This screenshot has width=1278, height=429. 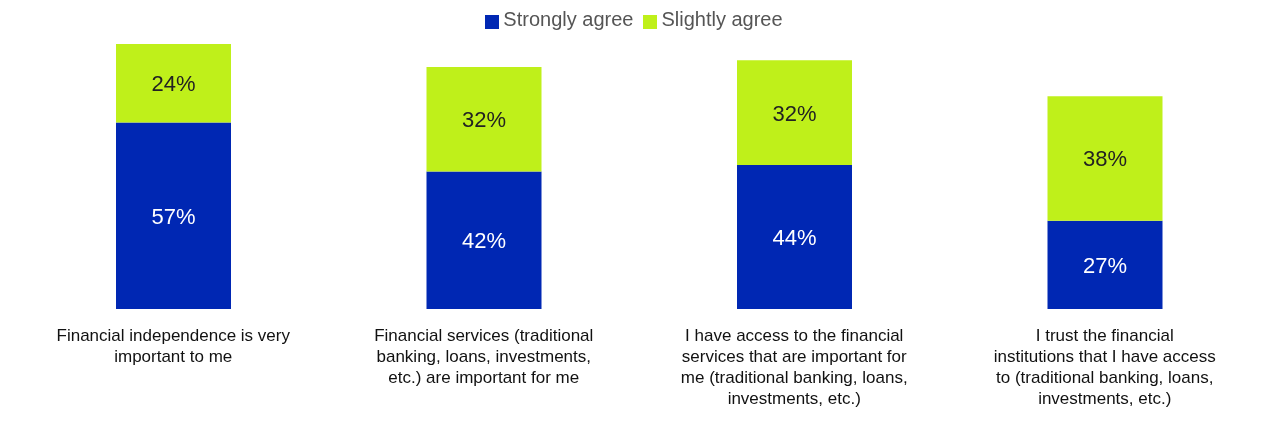 I want to click on data-label: 38%, so click(x=1105, y=159).